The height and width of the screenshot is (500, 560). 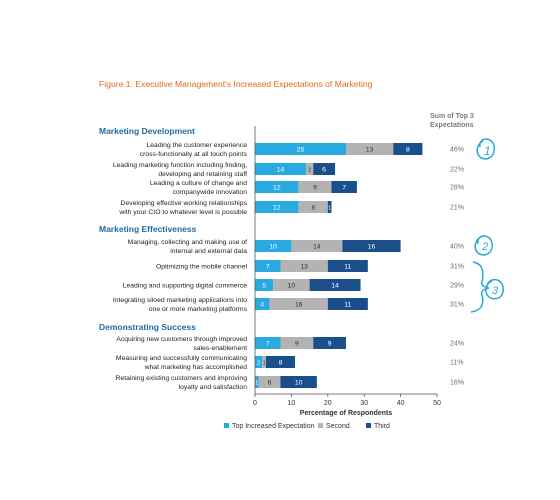 What do you see at coordinates (188, 242) in the screenshot?
I see `category-label: Managing, collecting and making use of` at bounding box center [188, 242].